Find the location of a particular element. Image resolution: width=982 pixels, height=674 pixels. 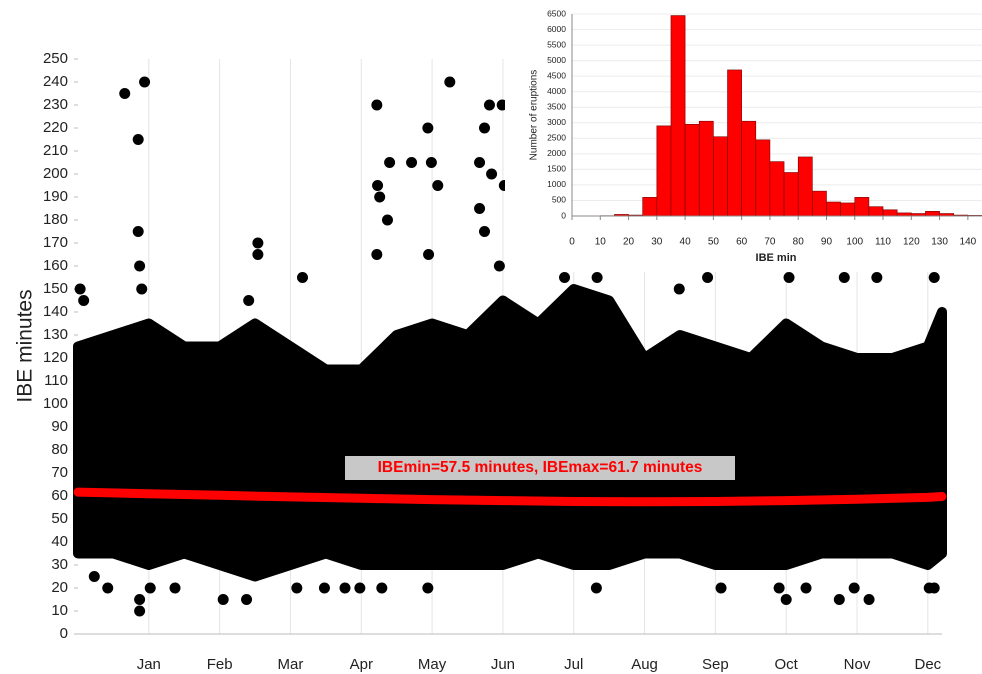

x-tick-label: Aug is located at coordinates (644, 664).